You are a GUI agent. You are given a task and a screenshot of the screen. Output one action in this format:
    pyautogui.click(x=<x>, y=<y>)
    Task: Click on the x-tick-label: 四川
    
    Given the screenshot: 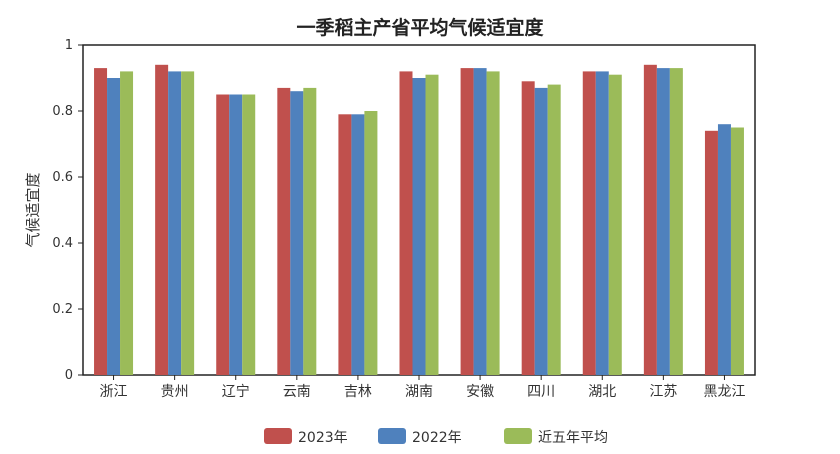 What is the action you would take?
    pyautogui.click(x=541, y=392)
    